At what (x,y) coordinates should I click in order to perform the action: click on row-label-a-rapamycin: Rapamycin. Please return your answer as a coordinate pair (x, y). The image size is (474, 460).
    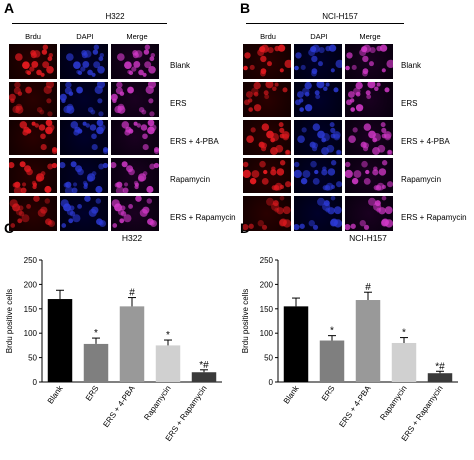
    Looking at the image, I should click on (190, 179).